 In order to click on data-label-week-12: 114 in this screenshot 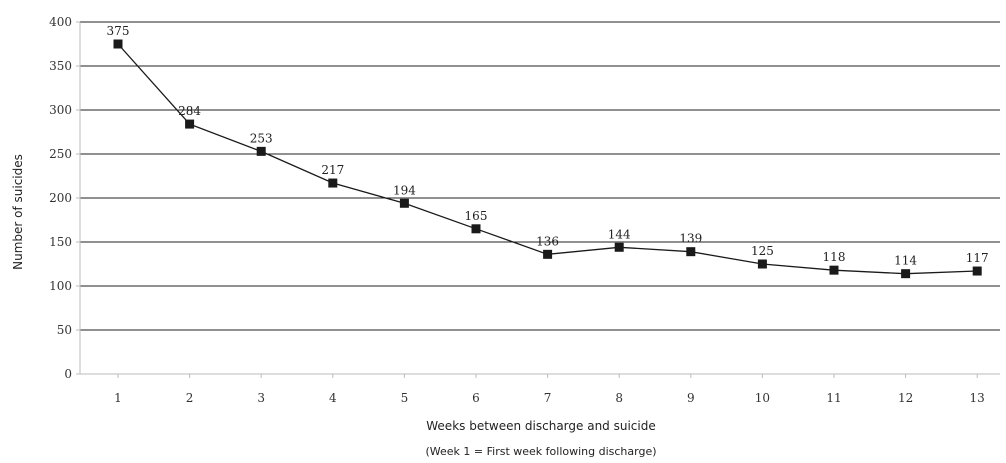, I will do `click(905, 261)`.